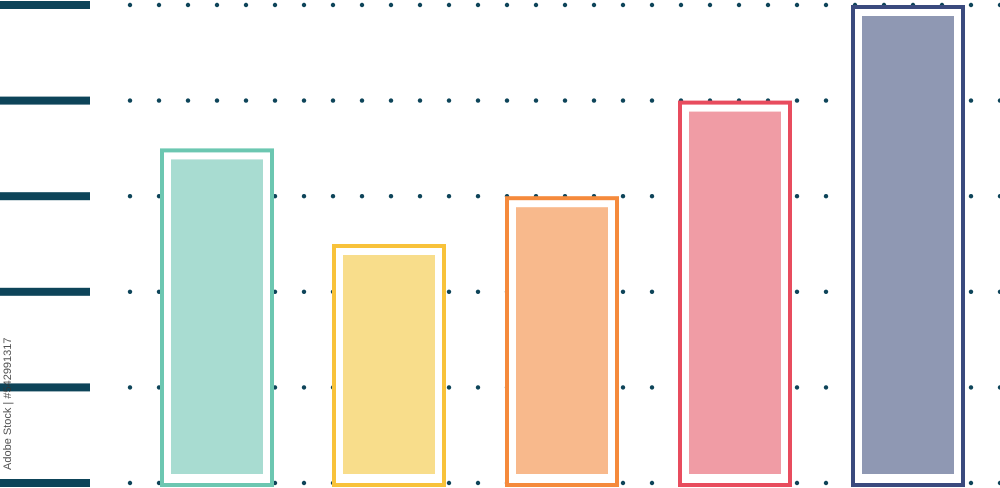 The image size is (1000, 488). Describe the element at coordinates (8, 403) in the screenshot. I see `watermark: Adobe Stock | #542991317` at that location.